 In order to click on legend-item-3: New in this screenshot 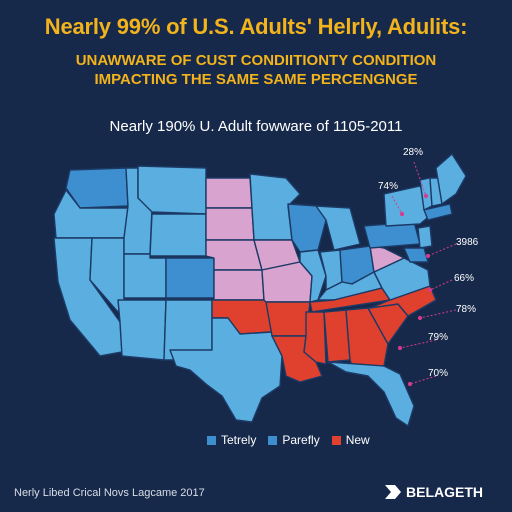, I will do `click(350, 440)`.